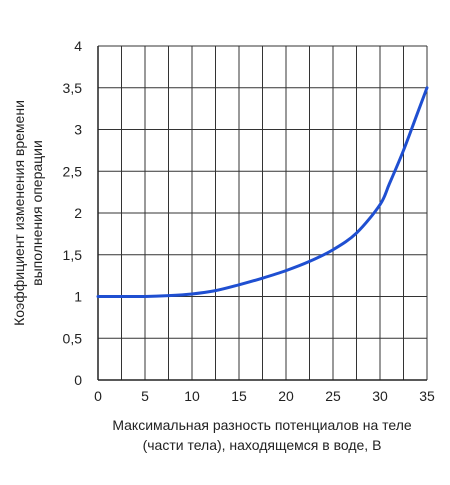 Image resolution: width=450 pixels, height=485 pixels. Describe the element at coordinates (239, 396) in the screenshot. I see `x-tick-label: 15` at that location.